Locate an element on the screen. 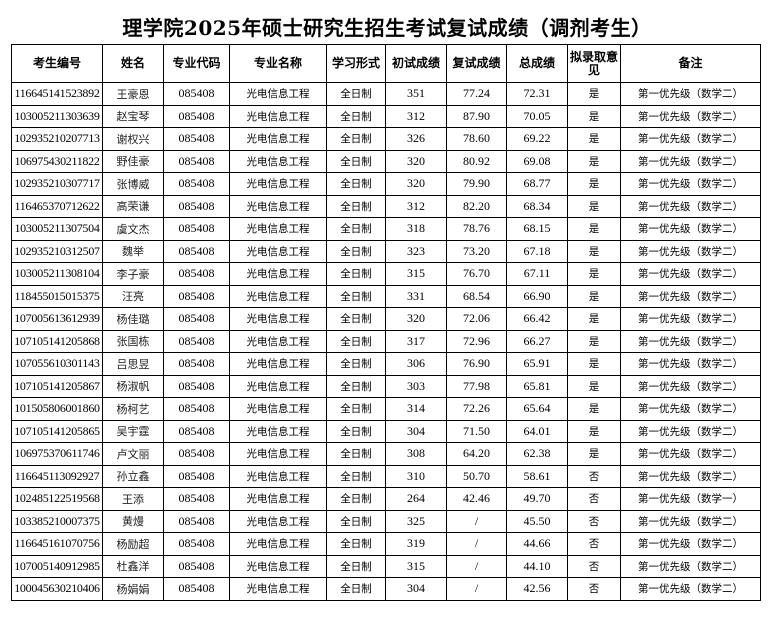 The height and width of the screenshot is (629, 774). cell-name: 虞文杰 is located at coordinates (133, 229).